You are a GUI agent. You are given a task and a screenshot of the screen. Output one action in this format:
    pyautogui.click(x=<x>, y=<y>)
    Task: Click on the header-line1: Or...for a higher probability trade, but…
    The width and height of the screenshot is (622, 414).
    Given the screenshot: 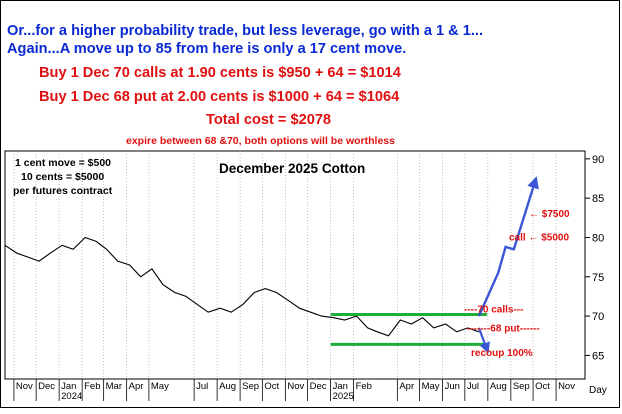 What is the action you would take?
    pyautogui.click(x=245, y=31)
    